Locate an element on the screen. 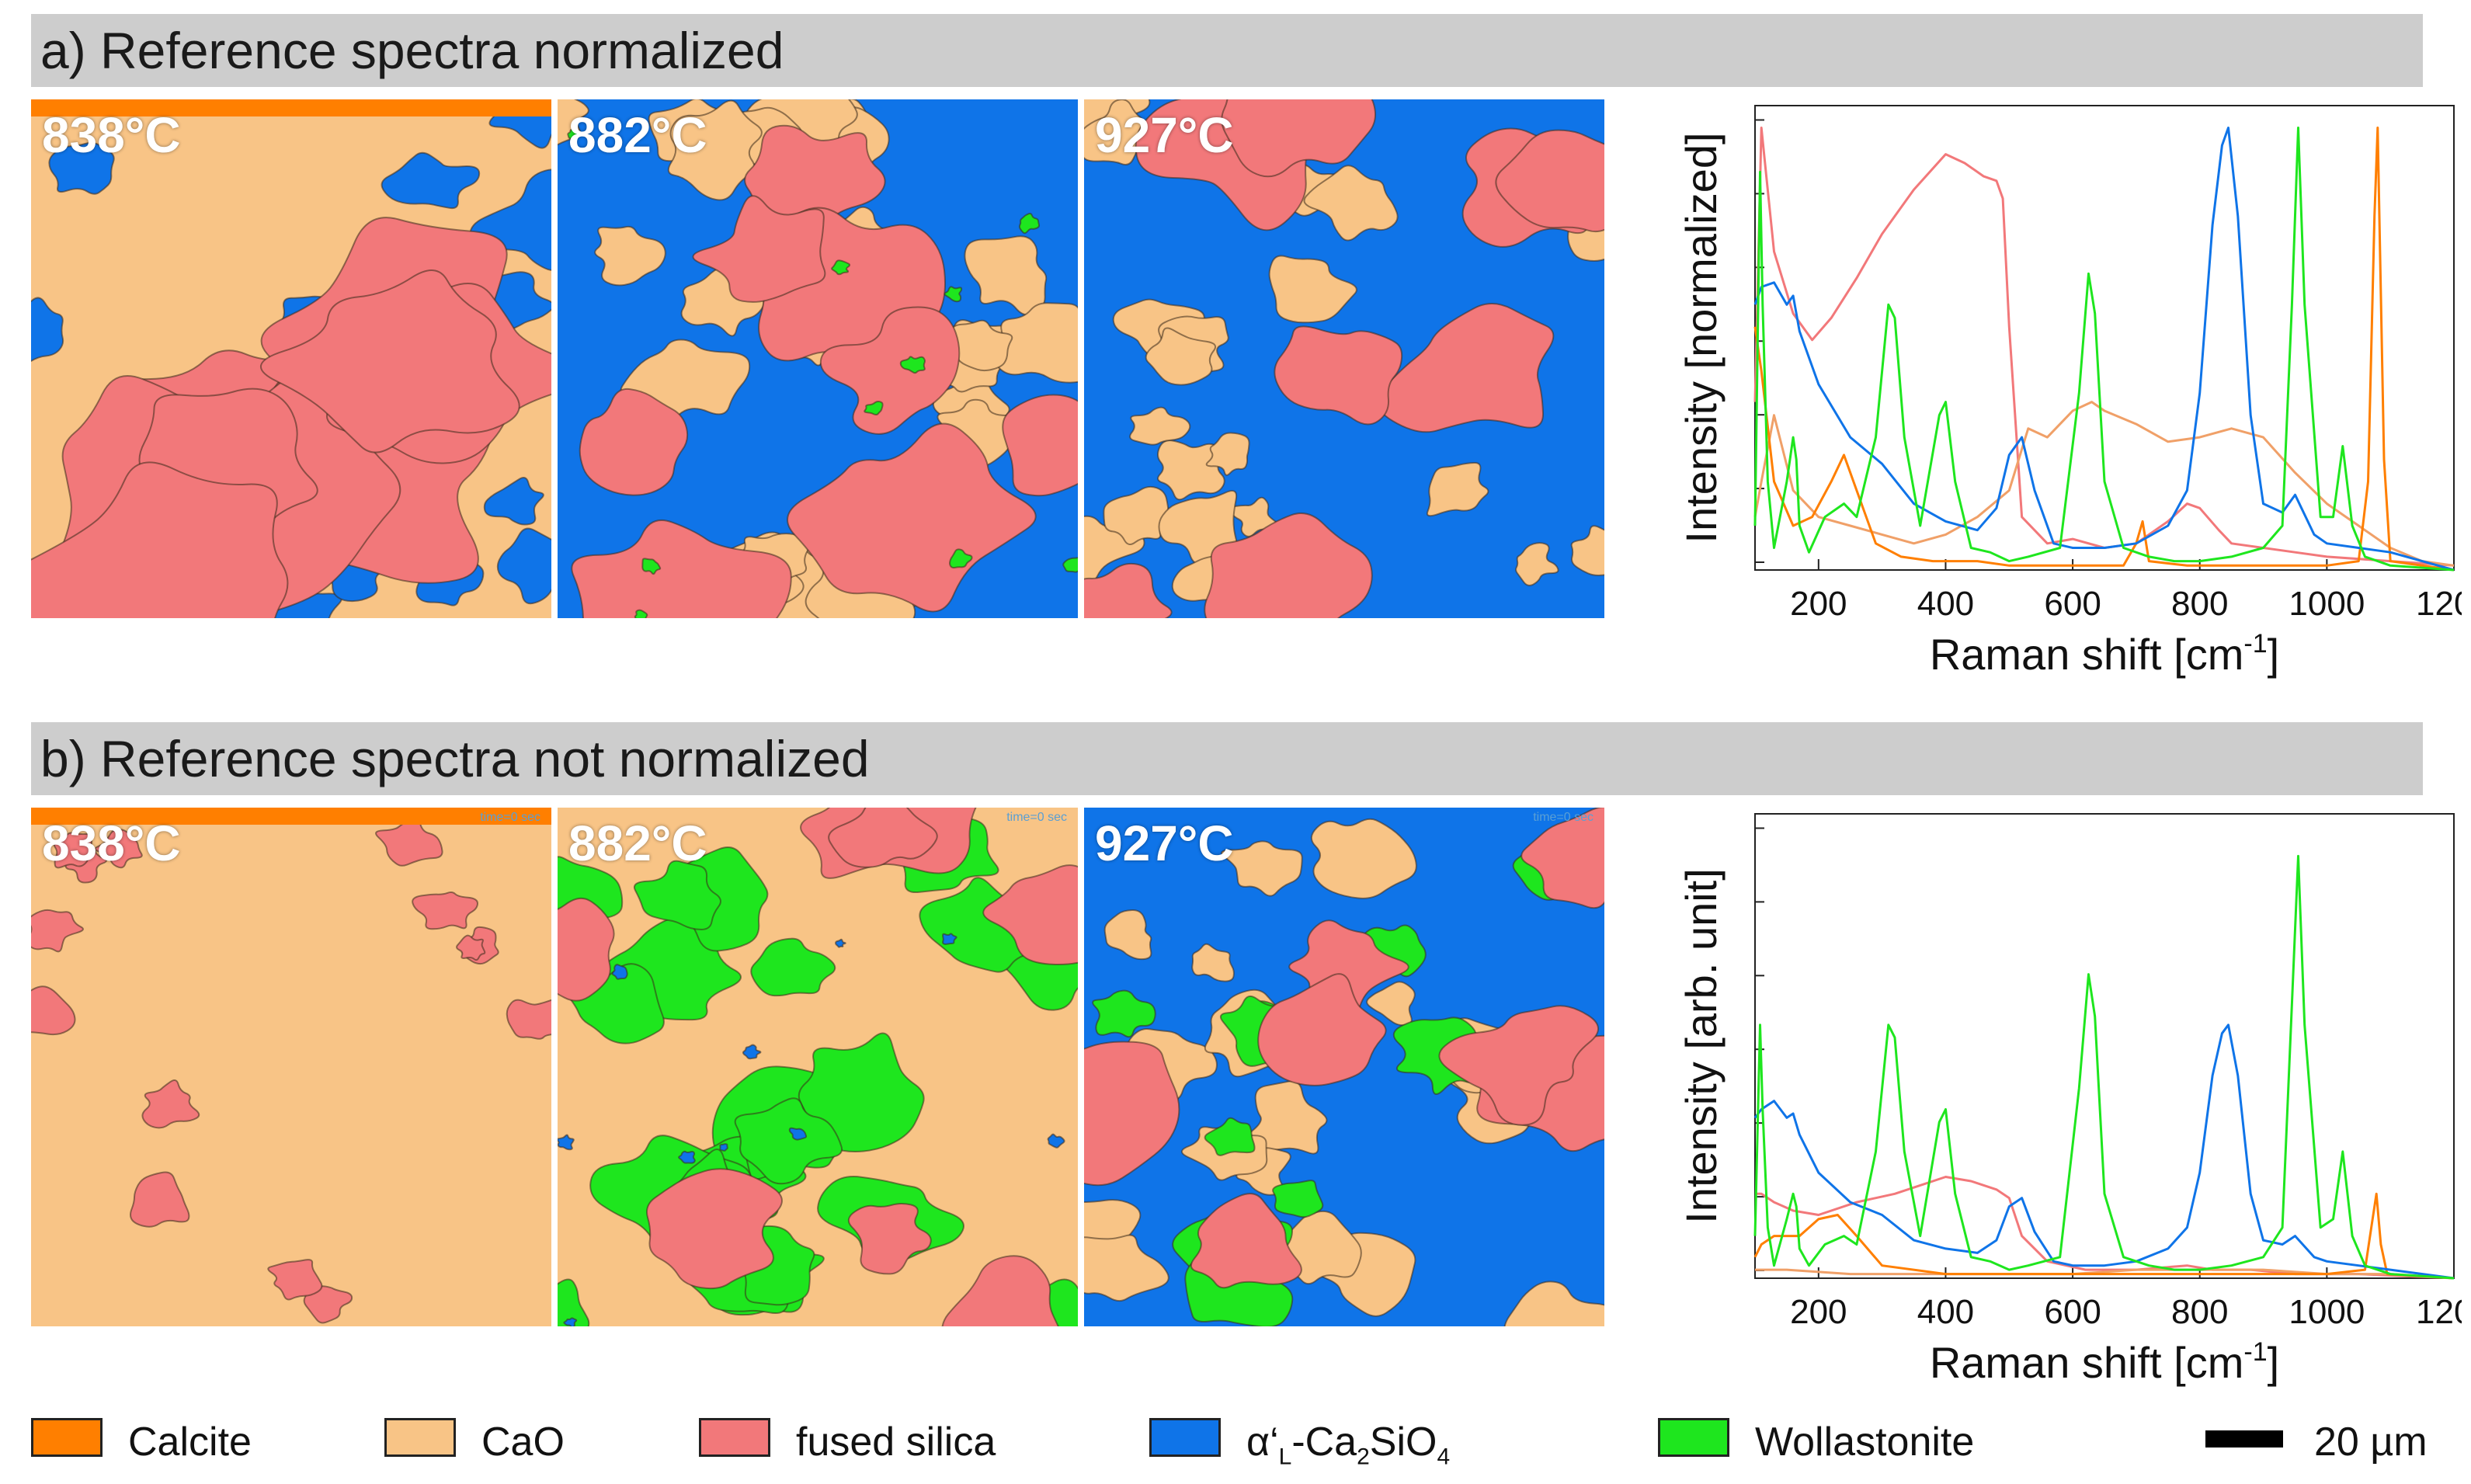 This screenshot has width=2471, height=1484. legend-label-ca2sio4: α‘L-Ca2SiO4 is located at coordinates (1348, 1445).